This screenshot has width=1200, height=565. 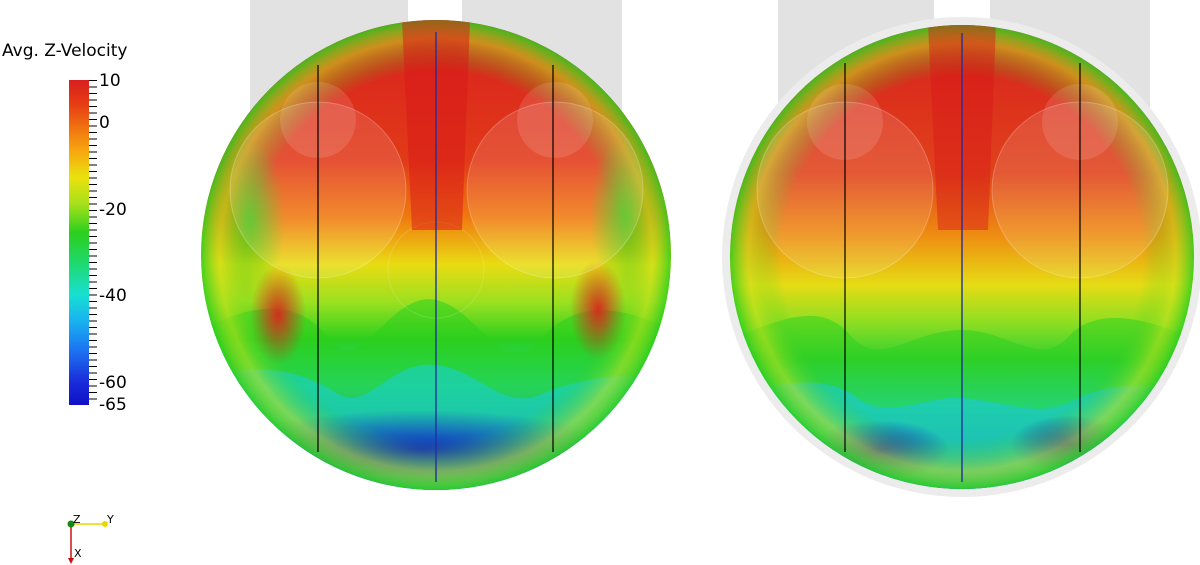 What do you see at coordinates (93, 242) in the screenshot?
I see `color-scale-ticks` at bounding box center [93, 242].